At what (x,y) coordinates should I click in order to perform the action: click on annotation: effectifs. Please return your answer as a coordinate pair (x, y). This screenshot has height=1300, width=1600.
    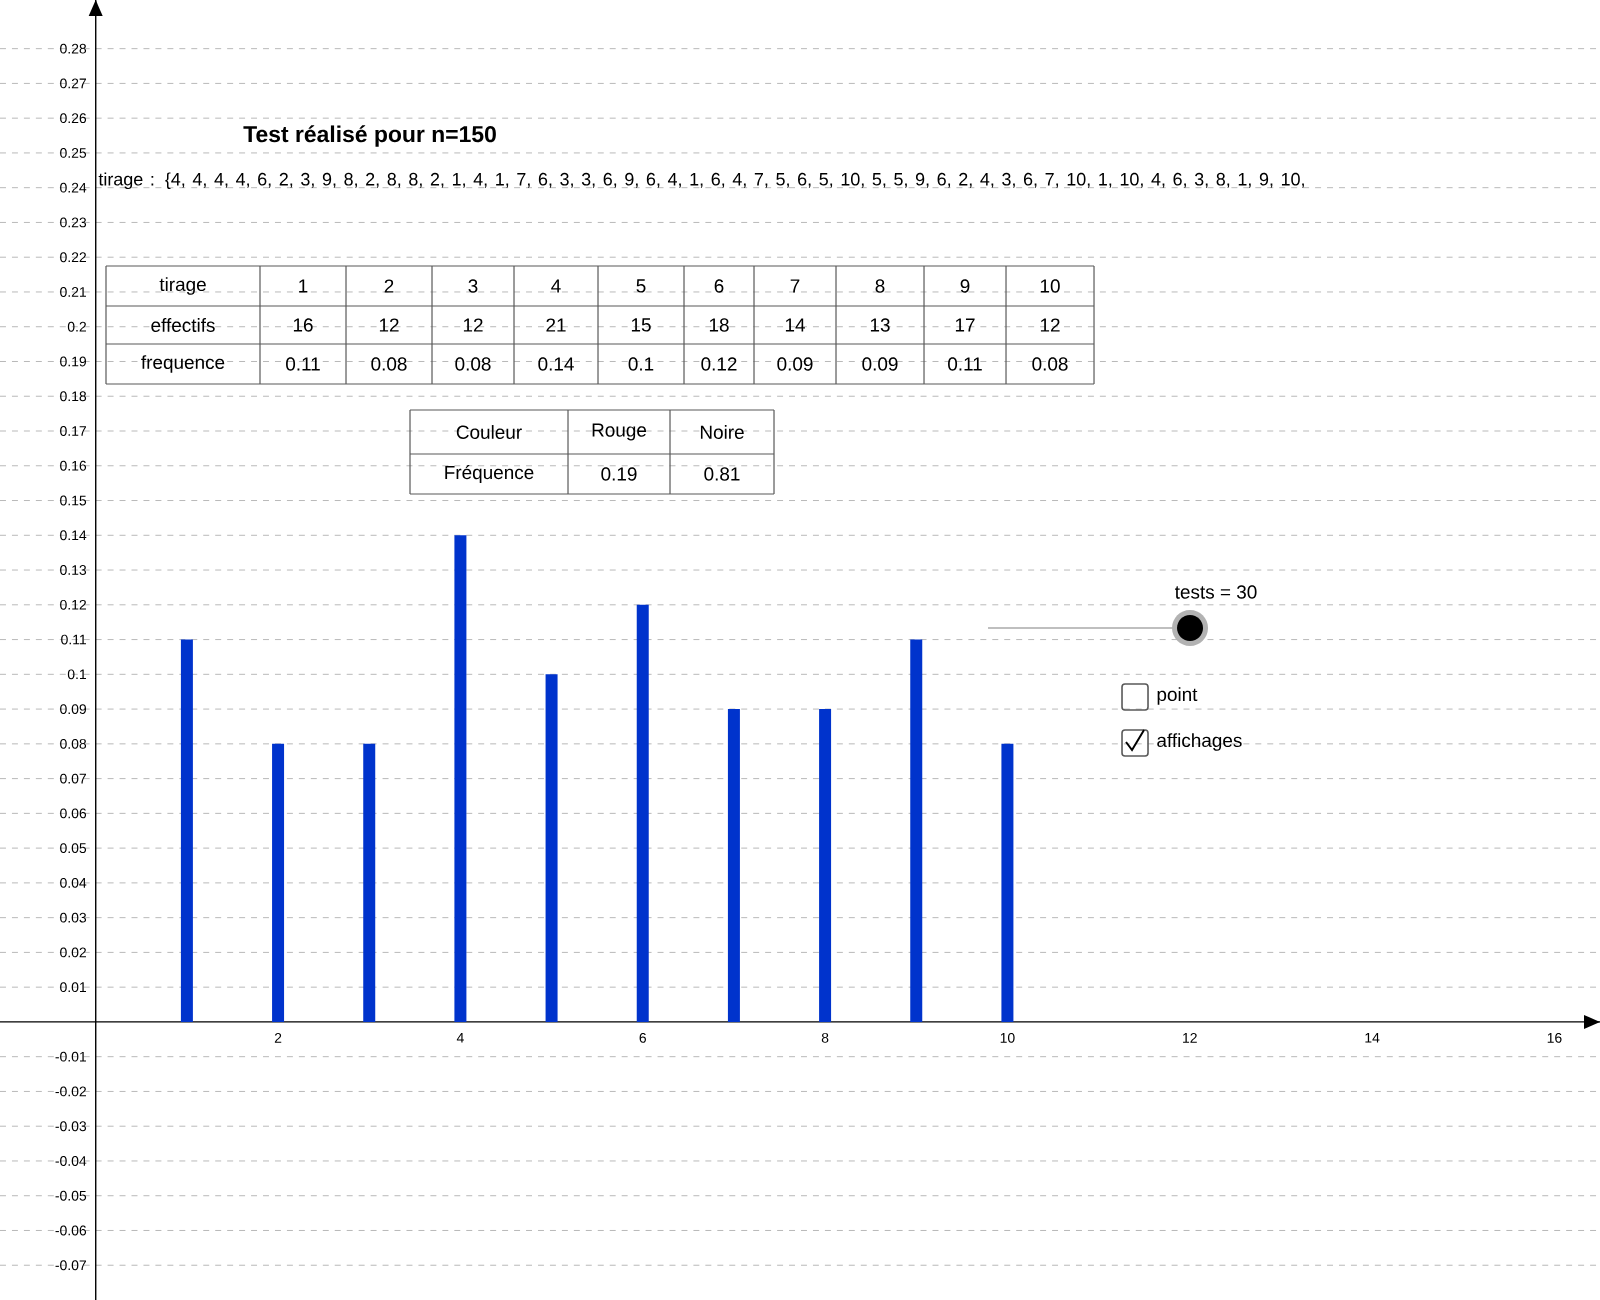
    Looking at the image, I should click on (183, 325).